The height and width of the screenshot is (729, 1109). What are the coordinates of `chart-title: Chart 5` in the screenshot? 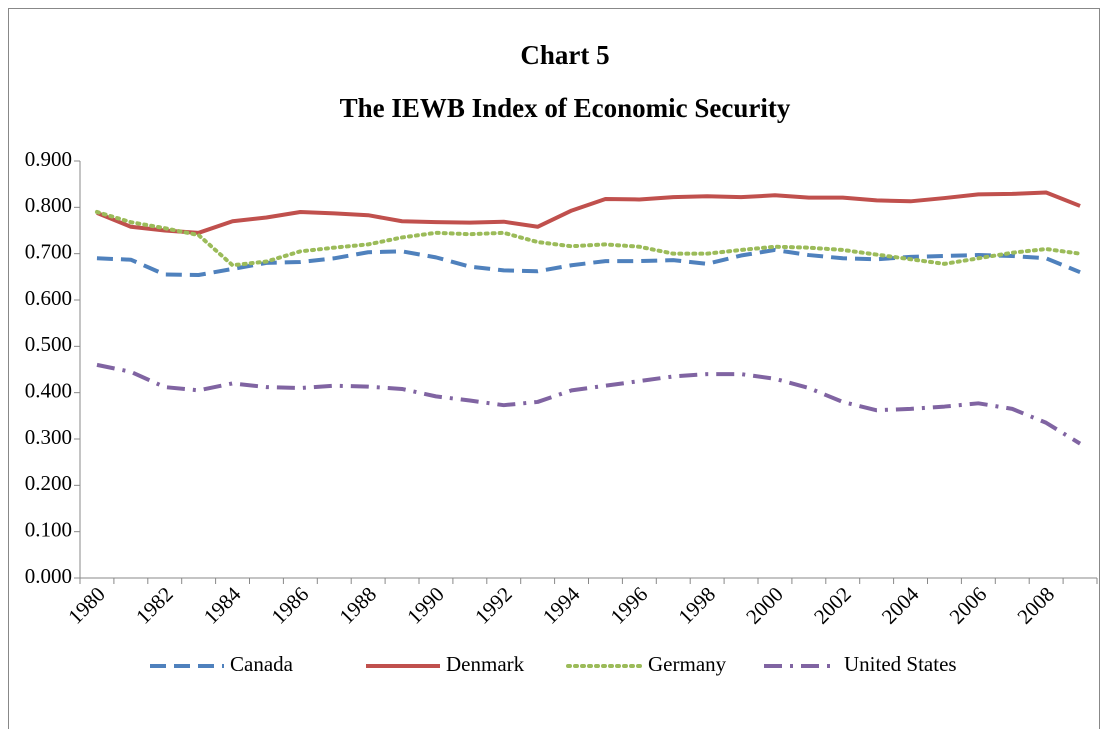 It's located at (564, 55).